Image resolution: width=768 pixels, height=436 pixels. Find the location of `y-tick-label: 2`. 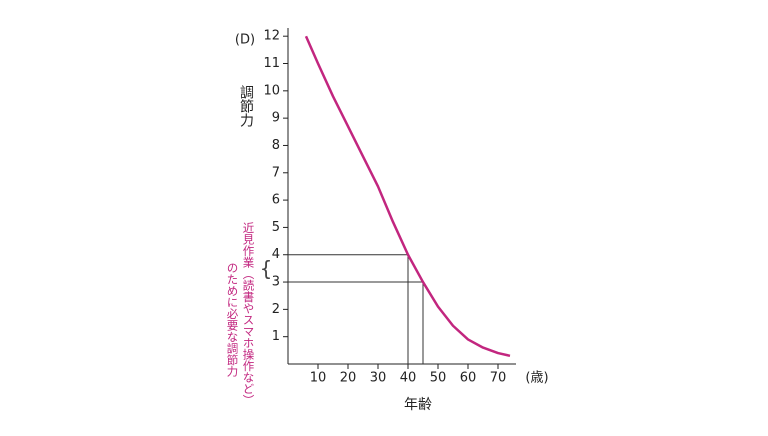

y-tick-label: 2 is located at coordinates (276, 309).